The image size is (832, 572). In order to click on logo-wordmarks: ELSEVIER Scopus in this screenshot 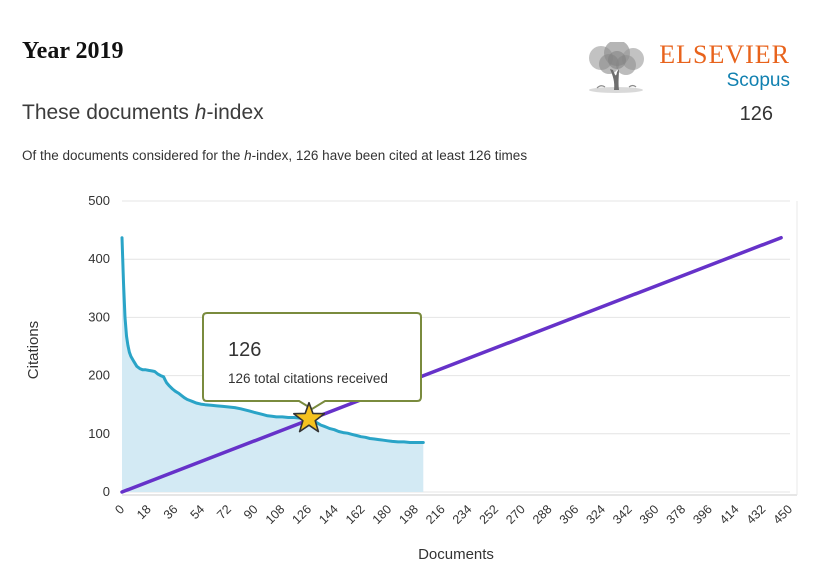, I will do `click(724, 67)`.